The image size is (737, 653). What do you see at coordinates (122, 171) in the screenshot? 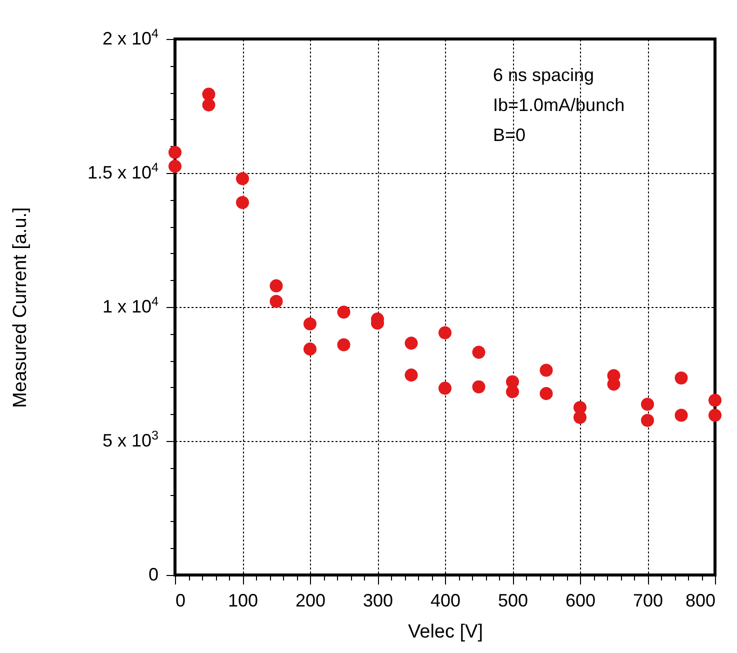
I see `y-tick-label: 1.5 x 10$^{4}$` at bounding box center [122, 171].